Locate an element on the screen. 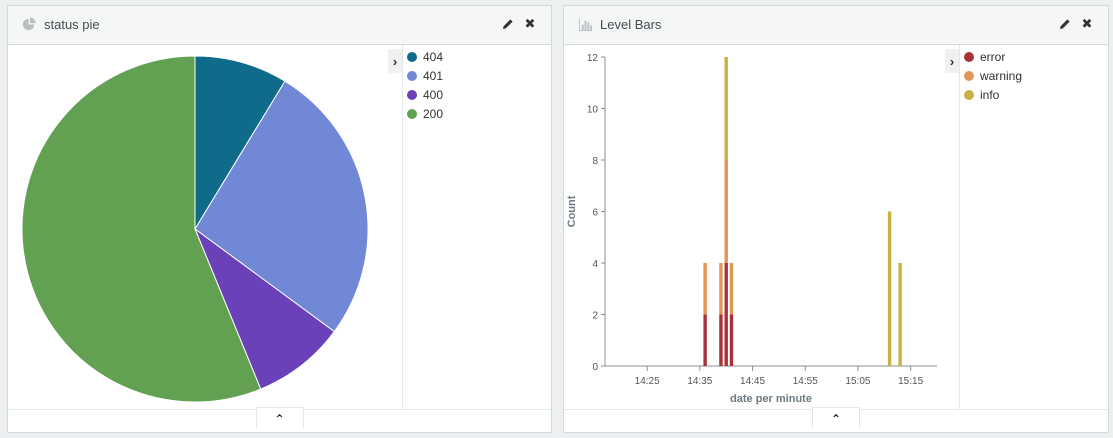 Image resolution: width=1113 pixels, height=438 pixels. y-axis-label: Count is located at coordinates (572, 211).